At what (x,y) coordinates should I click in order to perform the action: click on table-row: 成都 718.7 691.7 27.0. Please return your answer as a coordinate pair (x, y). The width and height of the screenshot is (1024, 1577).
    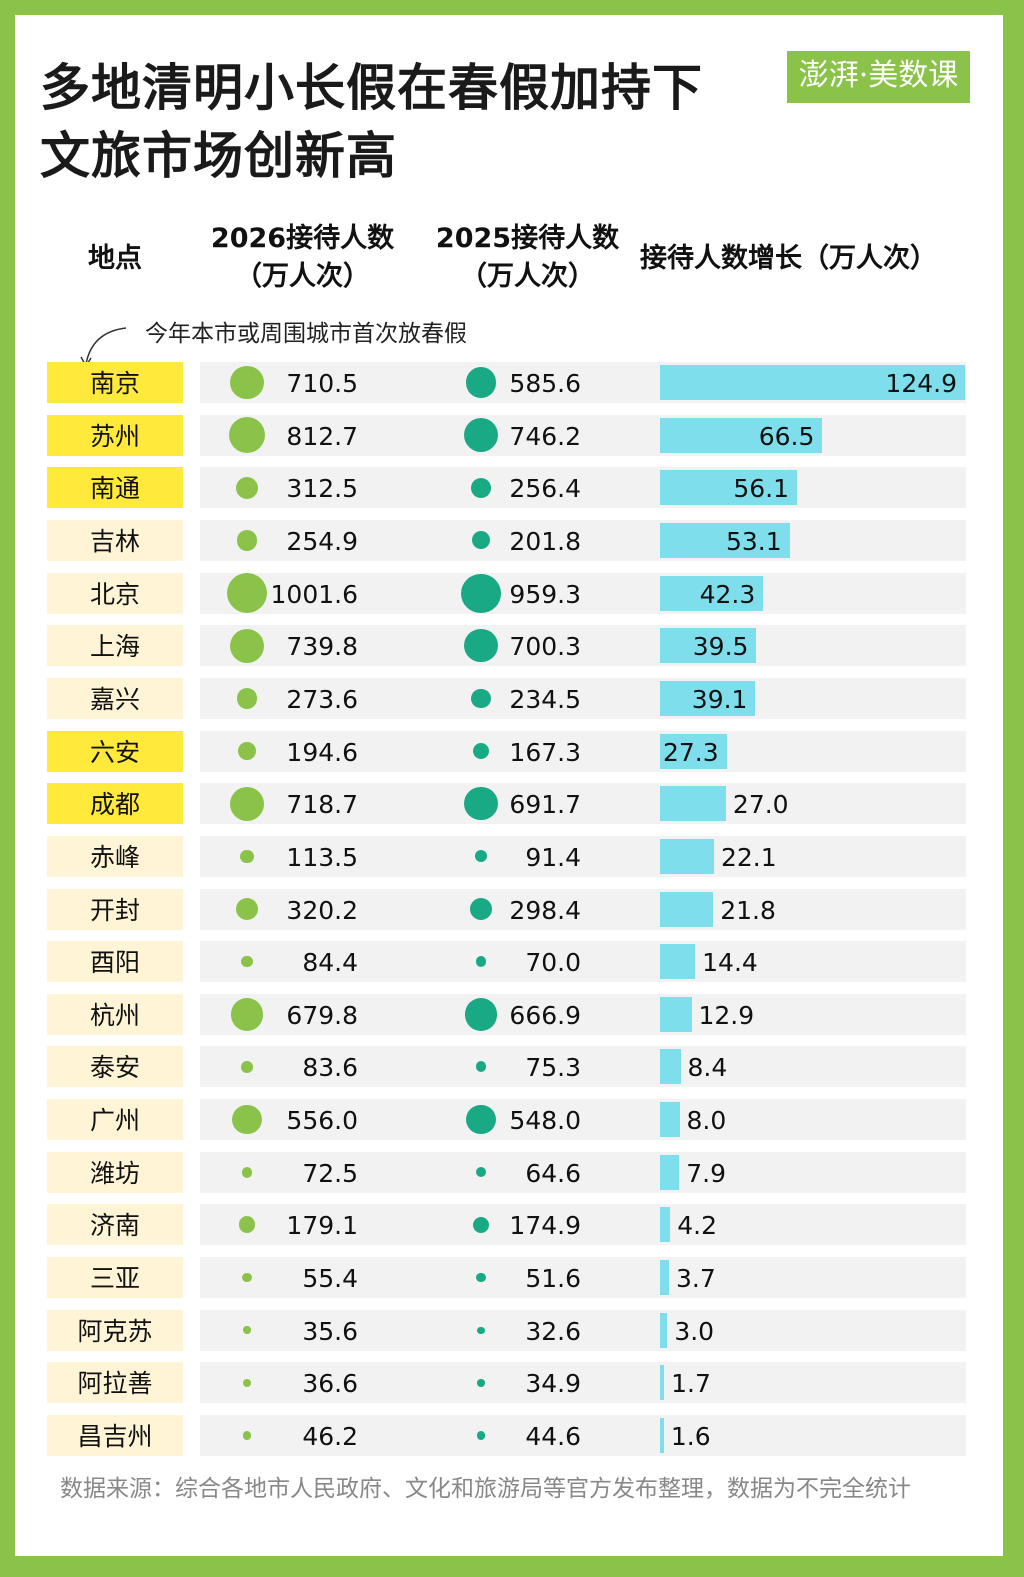
    Looking at the image, I should click on (512, 804).